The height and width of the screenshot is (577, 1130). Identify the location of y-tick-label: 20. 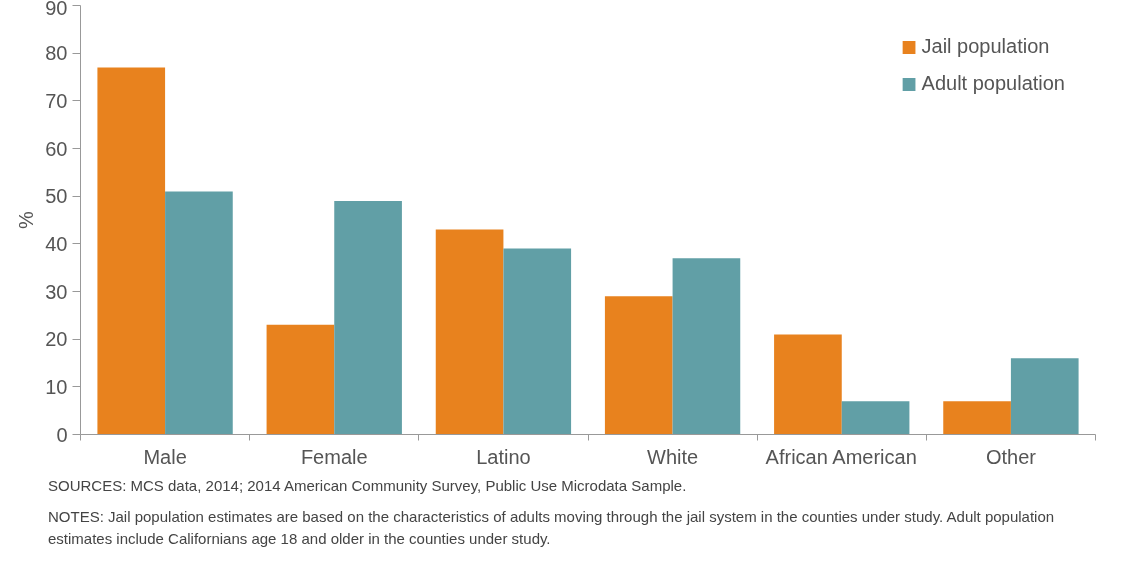
(56, 339).